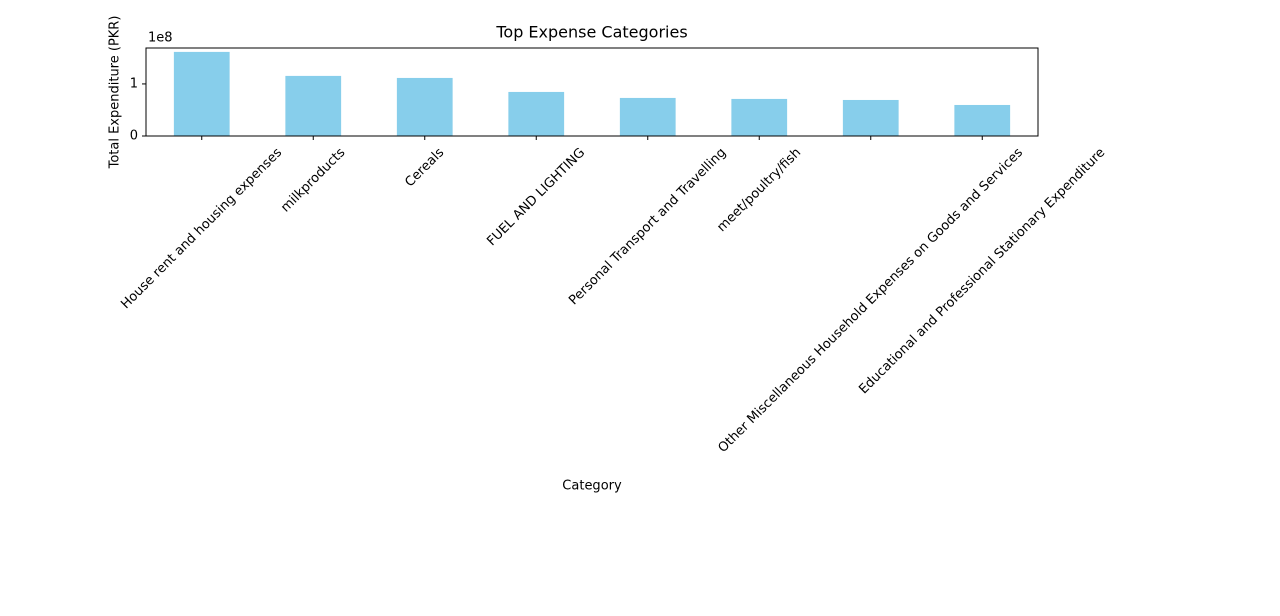 This screenshot has height=616, width=1280. I want to click on chart-title: Top Expense Categories, so click(591, 32).